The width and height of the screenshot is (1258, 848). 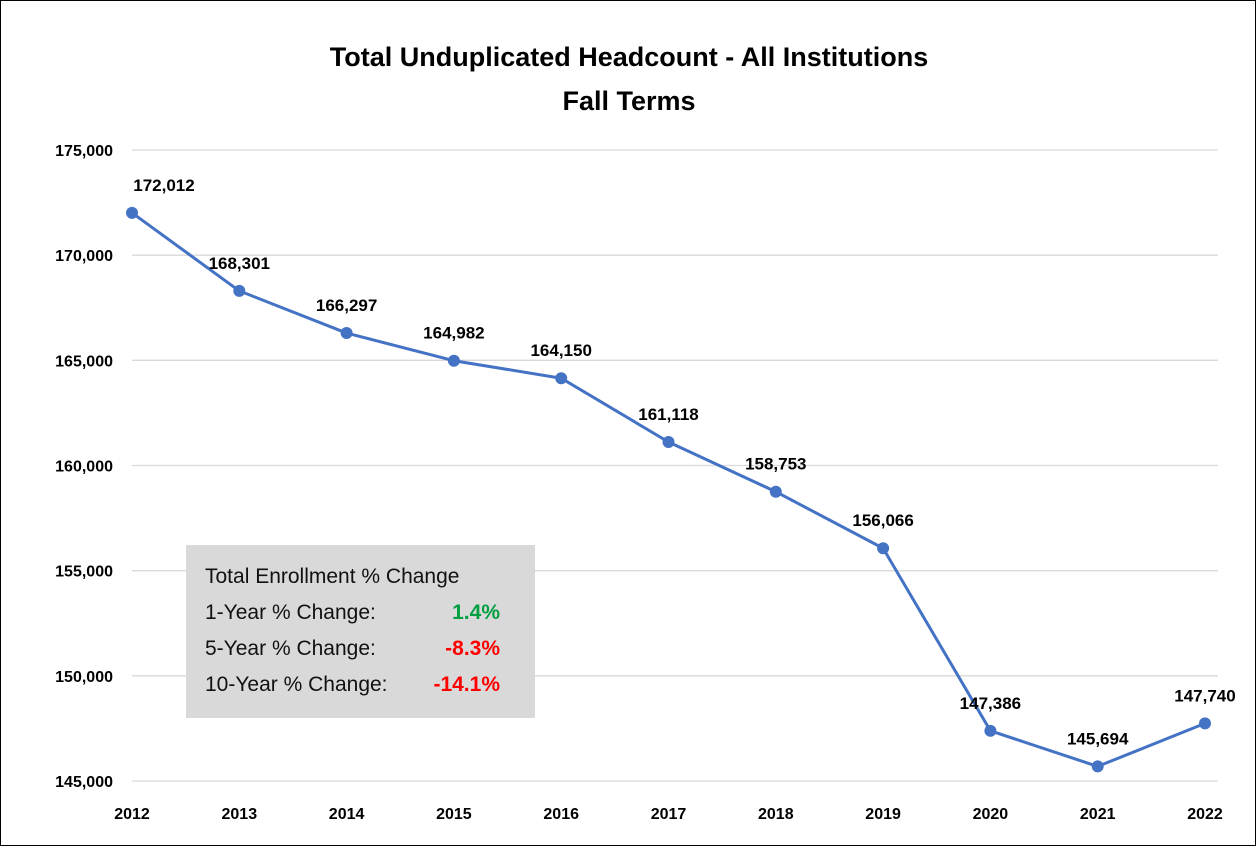 I want to click on change-row-value: 1.4%, so click(x=476, y=612).